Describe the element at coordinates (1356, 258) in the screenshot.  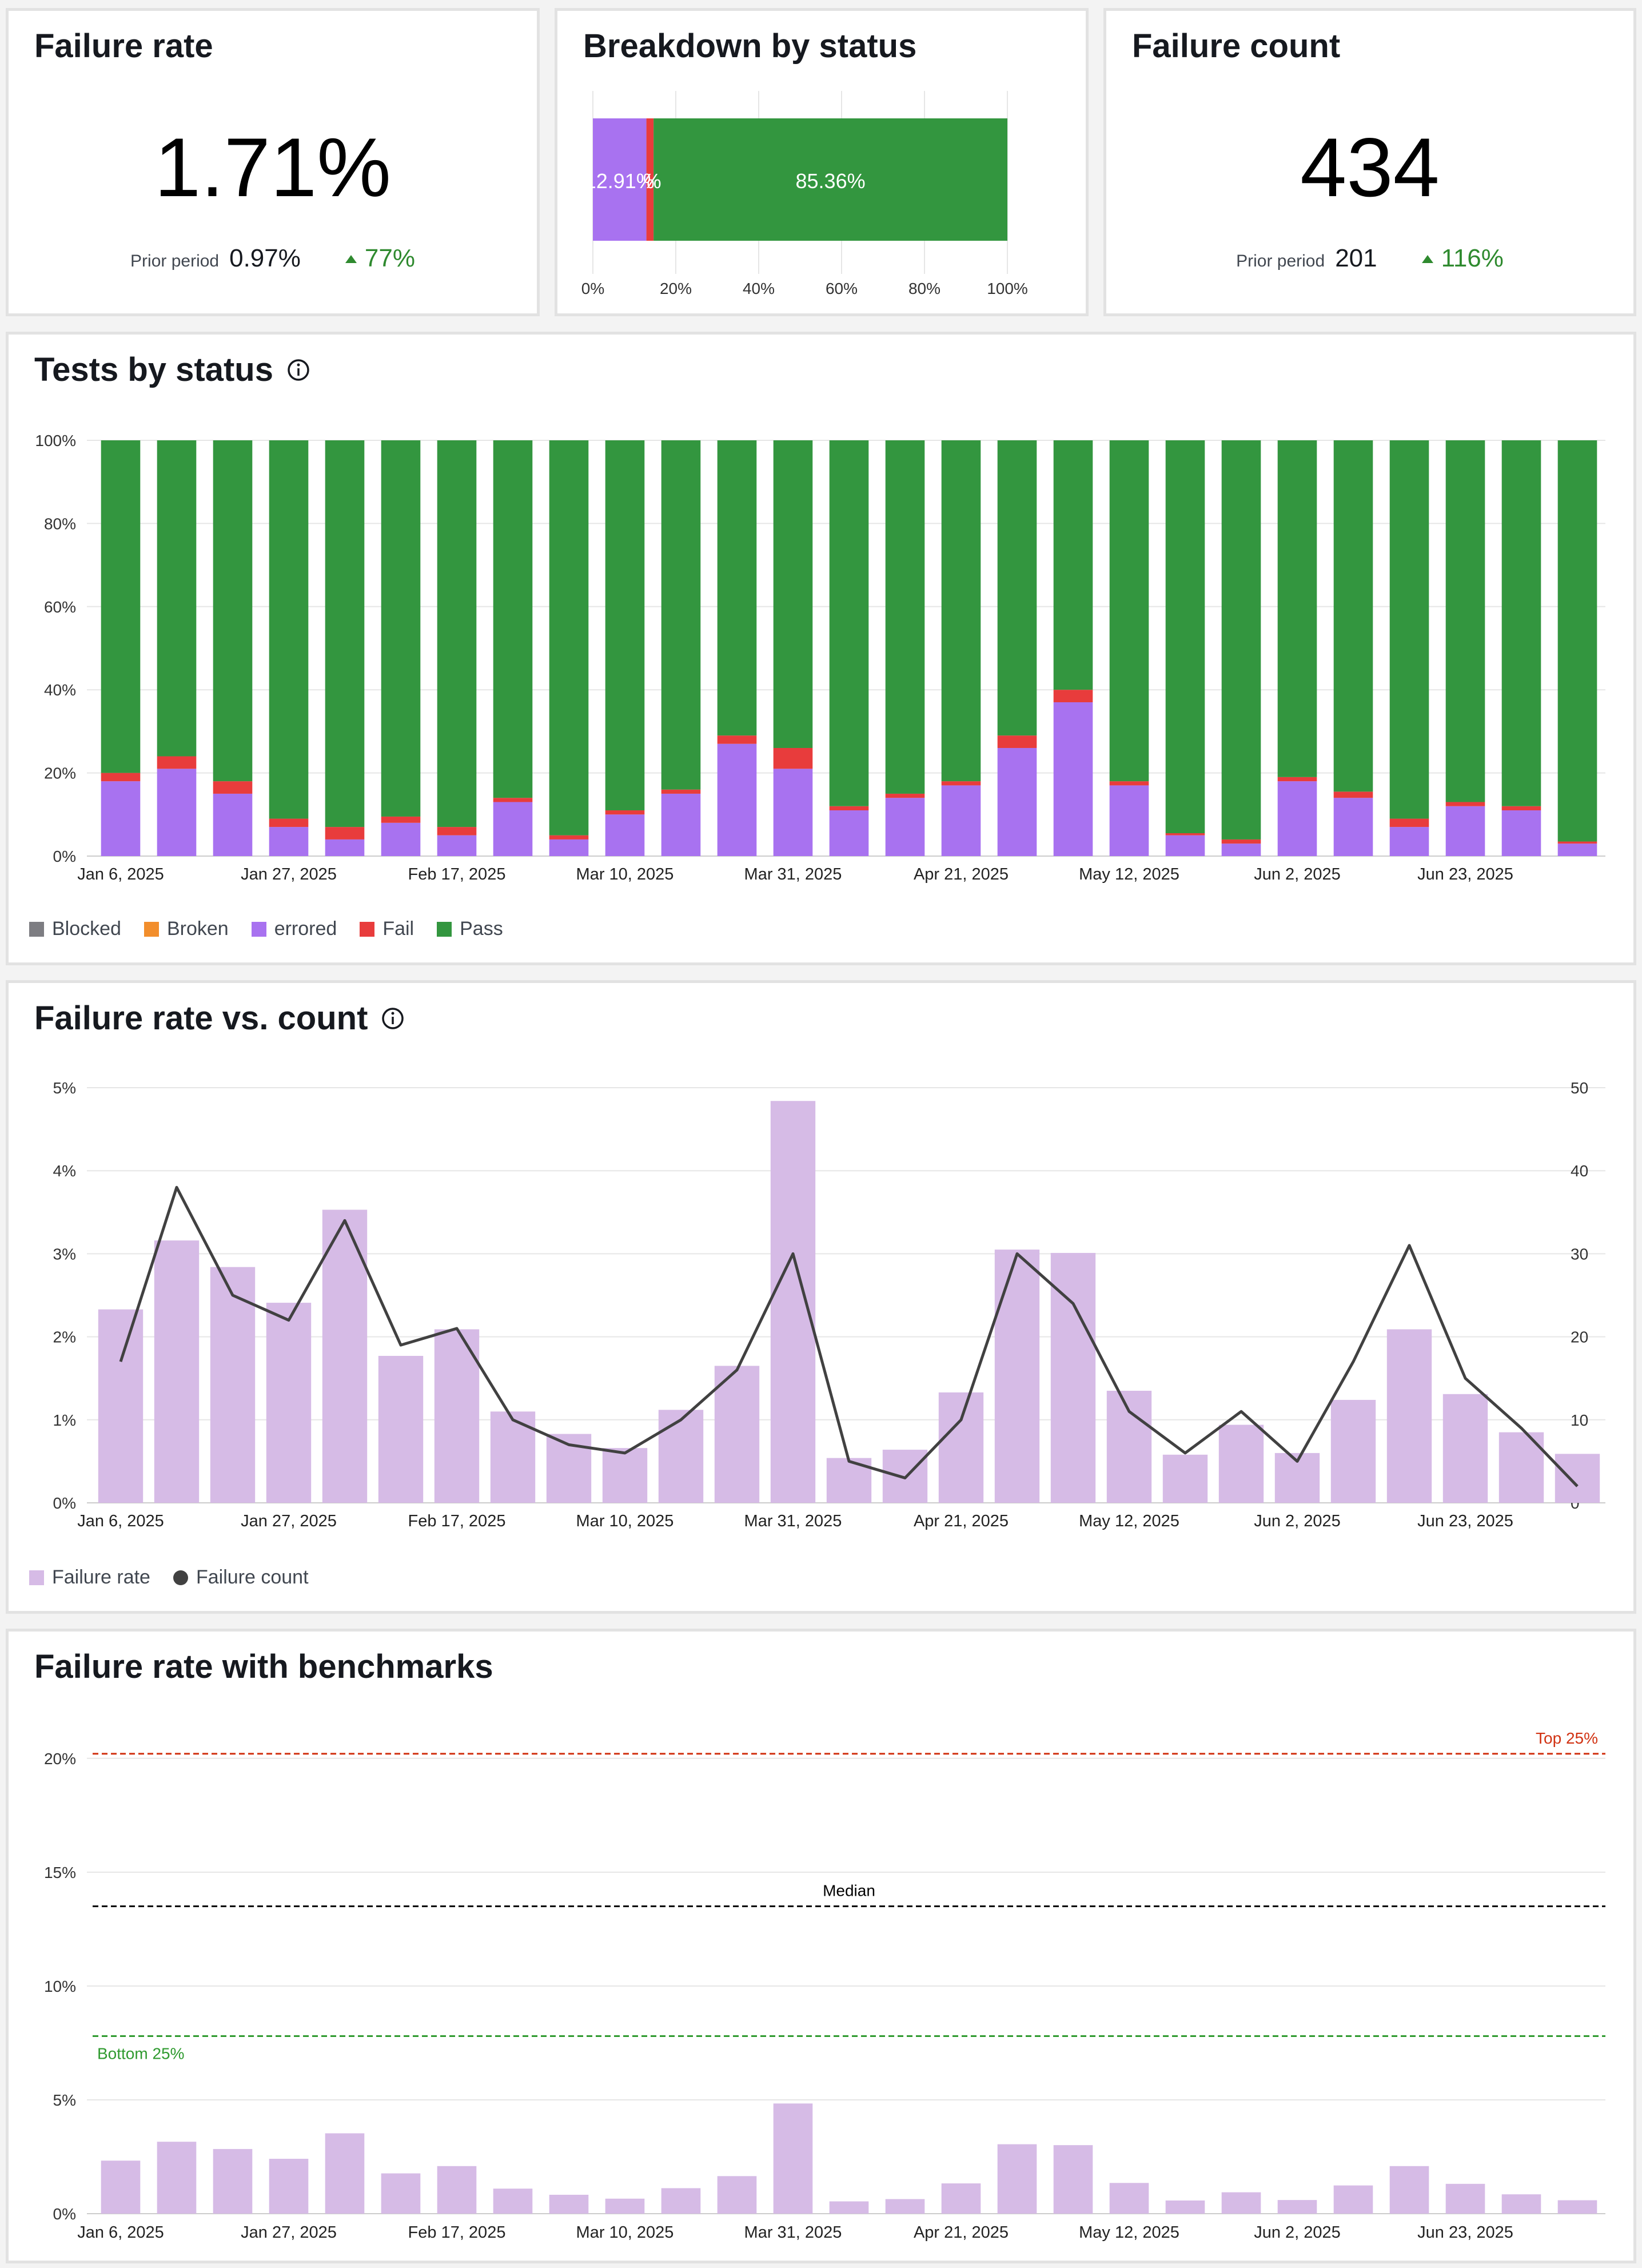
I see `prior-period-value: 201` at that location.